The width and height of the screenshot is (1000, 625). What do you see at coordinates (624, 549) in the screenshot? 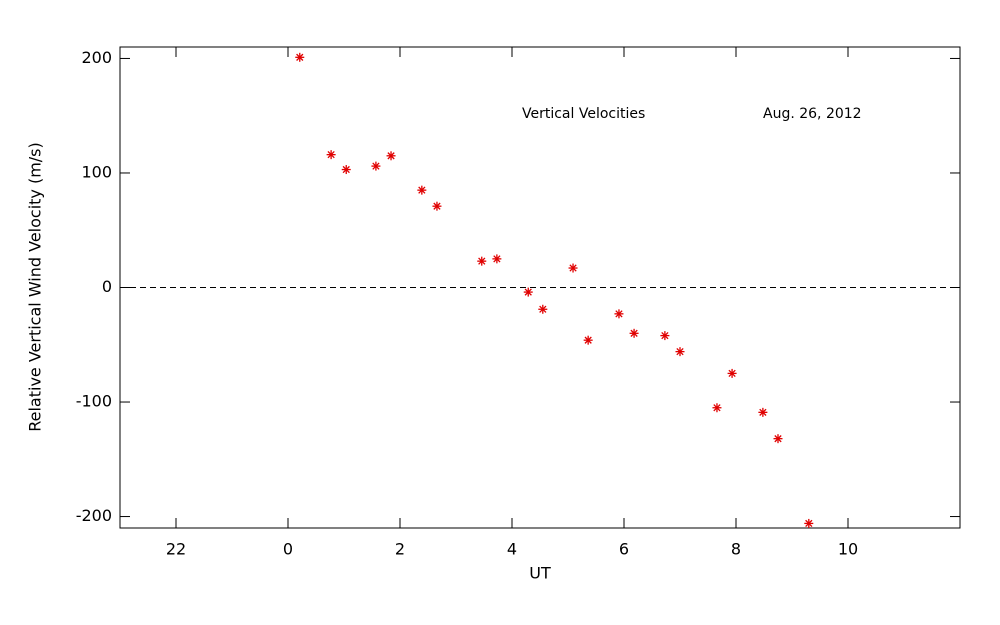
I see `x-tick-label: 6` at bounding box center [624, 549].